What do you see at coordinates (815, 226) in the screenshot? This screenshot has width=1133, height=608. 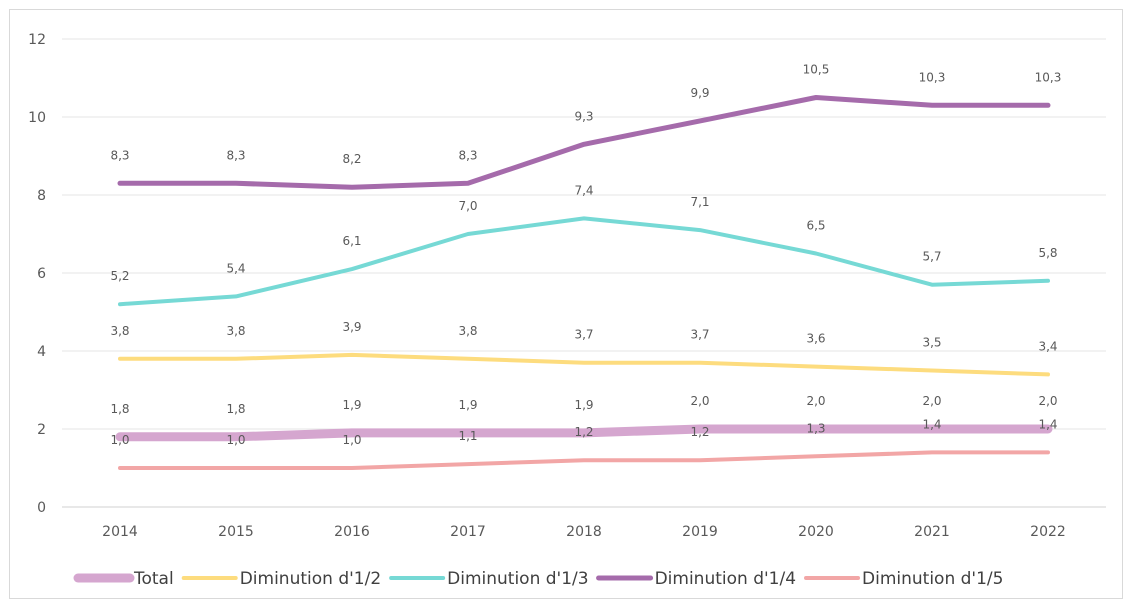 I see `data-label: 6,5` at bounding box center [815, 226].